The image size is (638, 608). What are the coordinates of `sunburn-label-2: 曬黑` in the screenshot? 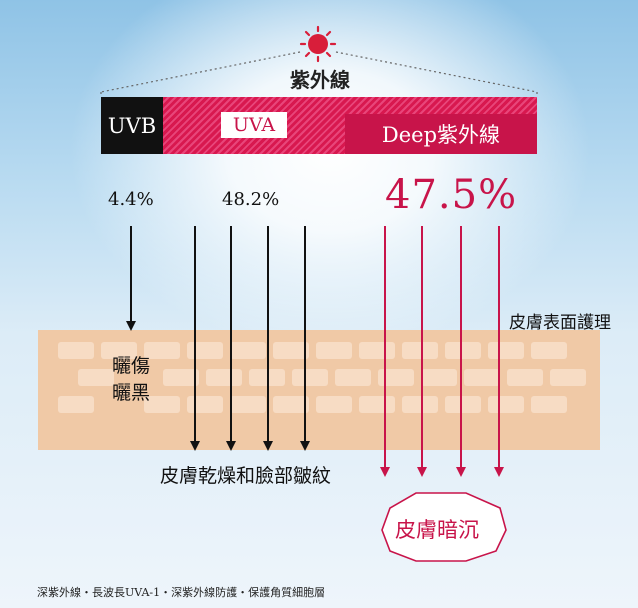 It's located at (131, 393).